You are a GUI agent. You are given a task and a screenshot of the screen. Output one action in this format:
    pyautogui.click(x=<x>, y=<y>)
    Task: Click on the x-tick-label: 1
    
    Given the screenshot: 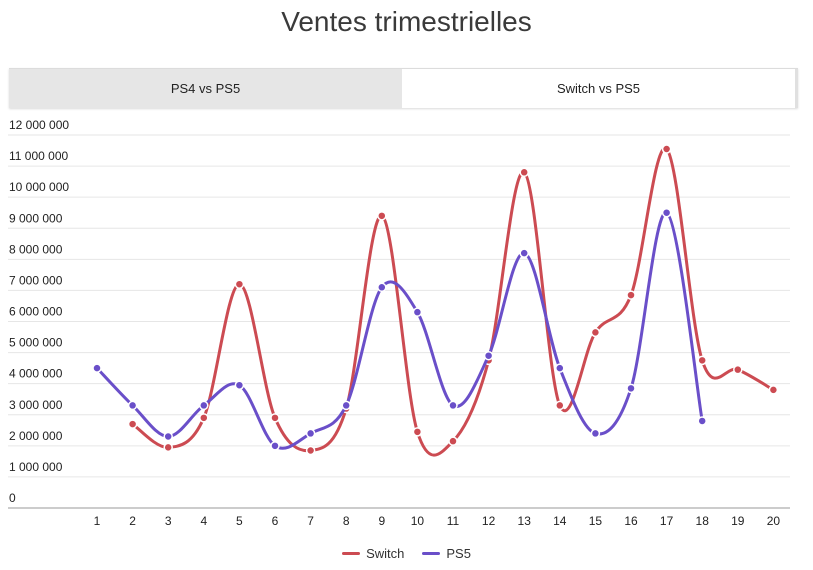 What is the action you would take?
    pyautogui.click(x=97, y=521)
    